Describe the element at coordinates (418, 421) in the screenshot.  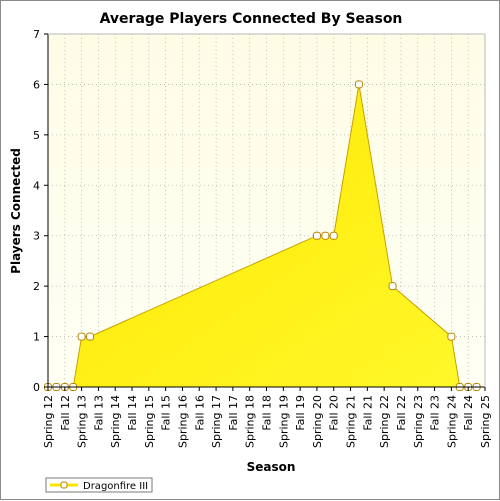
I see `x-tick-label: Spring 23` at that location.